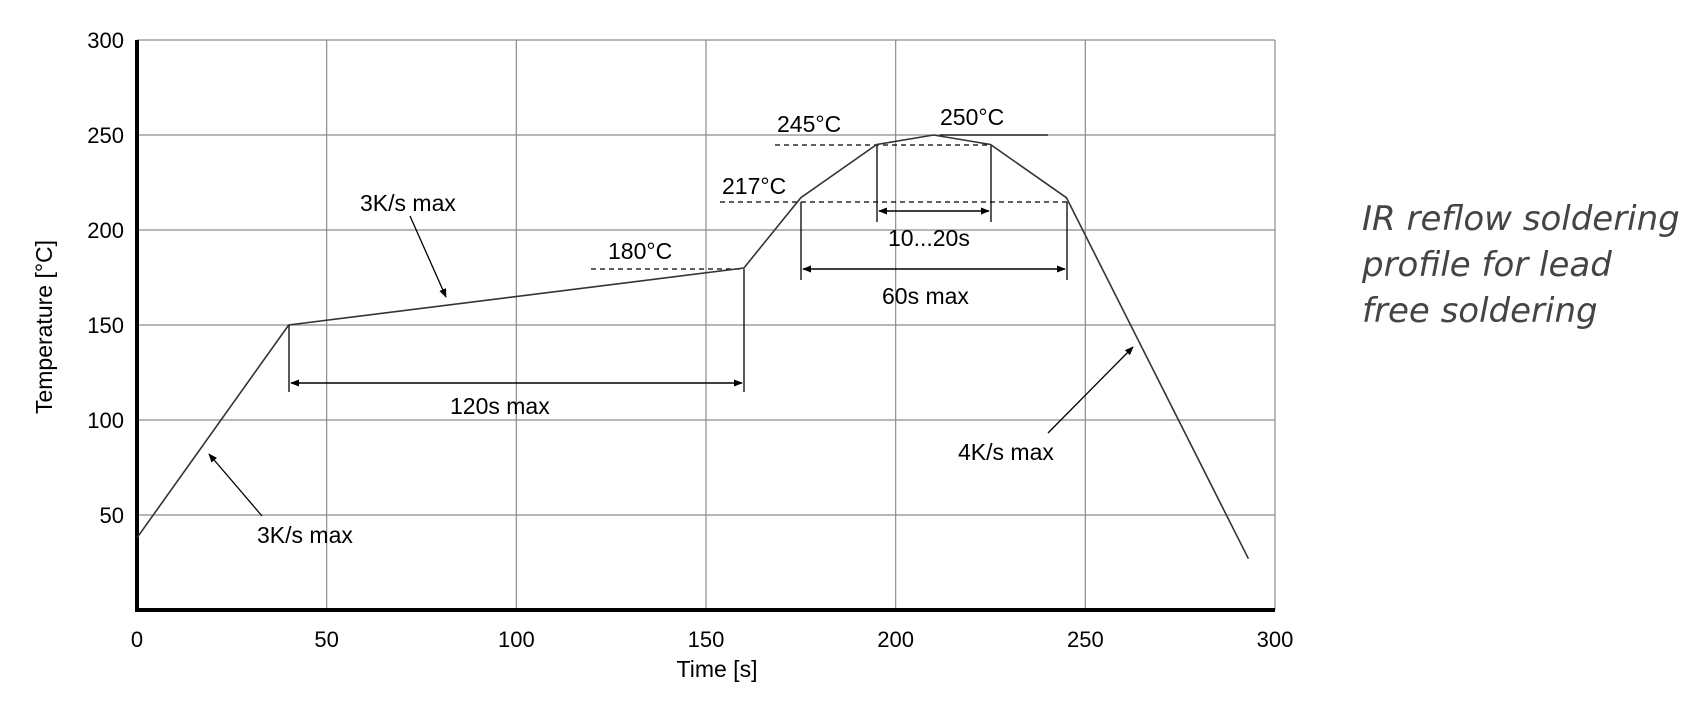 Image resolution: width=1690 pixels, height=708 pixels. Describe the element at coordinates (829, 202) in the screenshot. I see `reference-dashed-lines` at that location.